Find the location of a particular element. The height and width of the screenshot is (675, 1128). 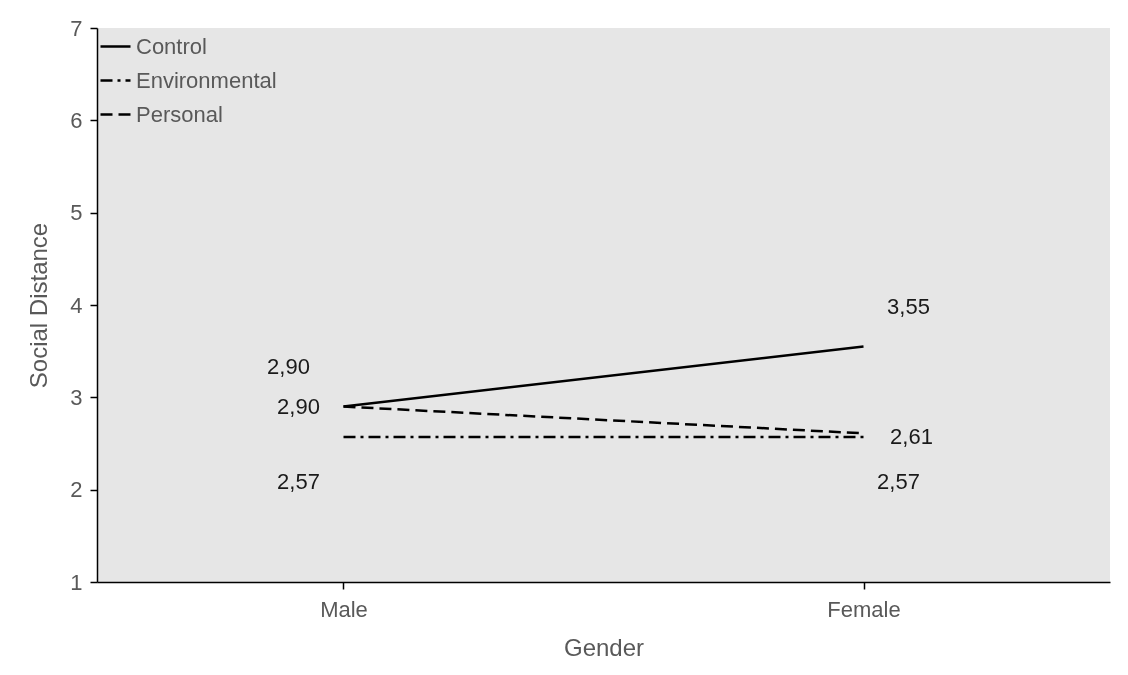

y-tick-label: 6 is located at coordinates (76, 120).